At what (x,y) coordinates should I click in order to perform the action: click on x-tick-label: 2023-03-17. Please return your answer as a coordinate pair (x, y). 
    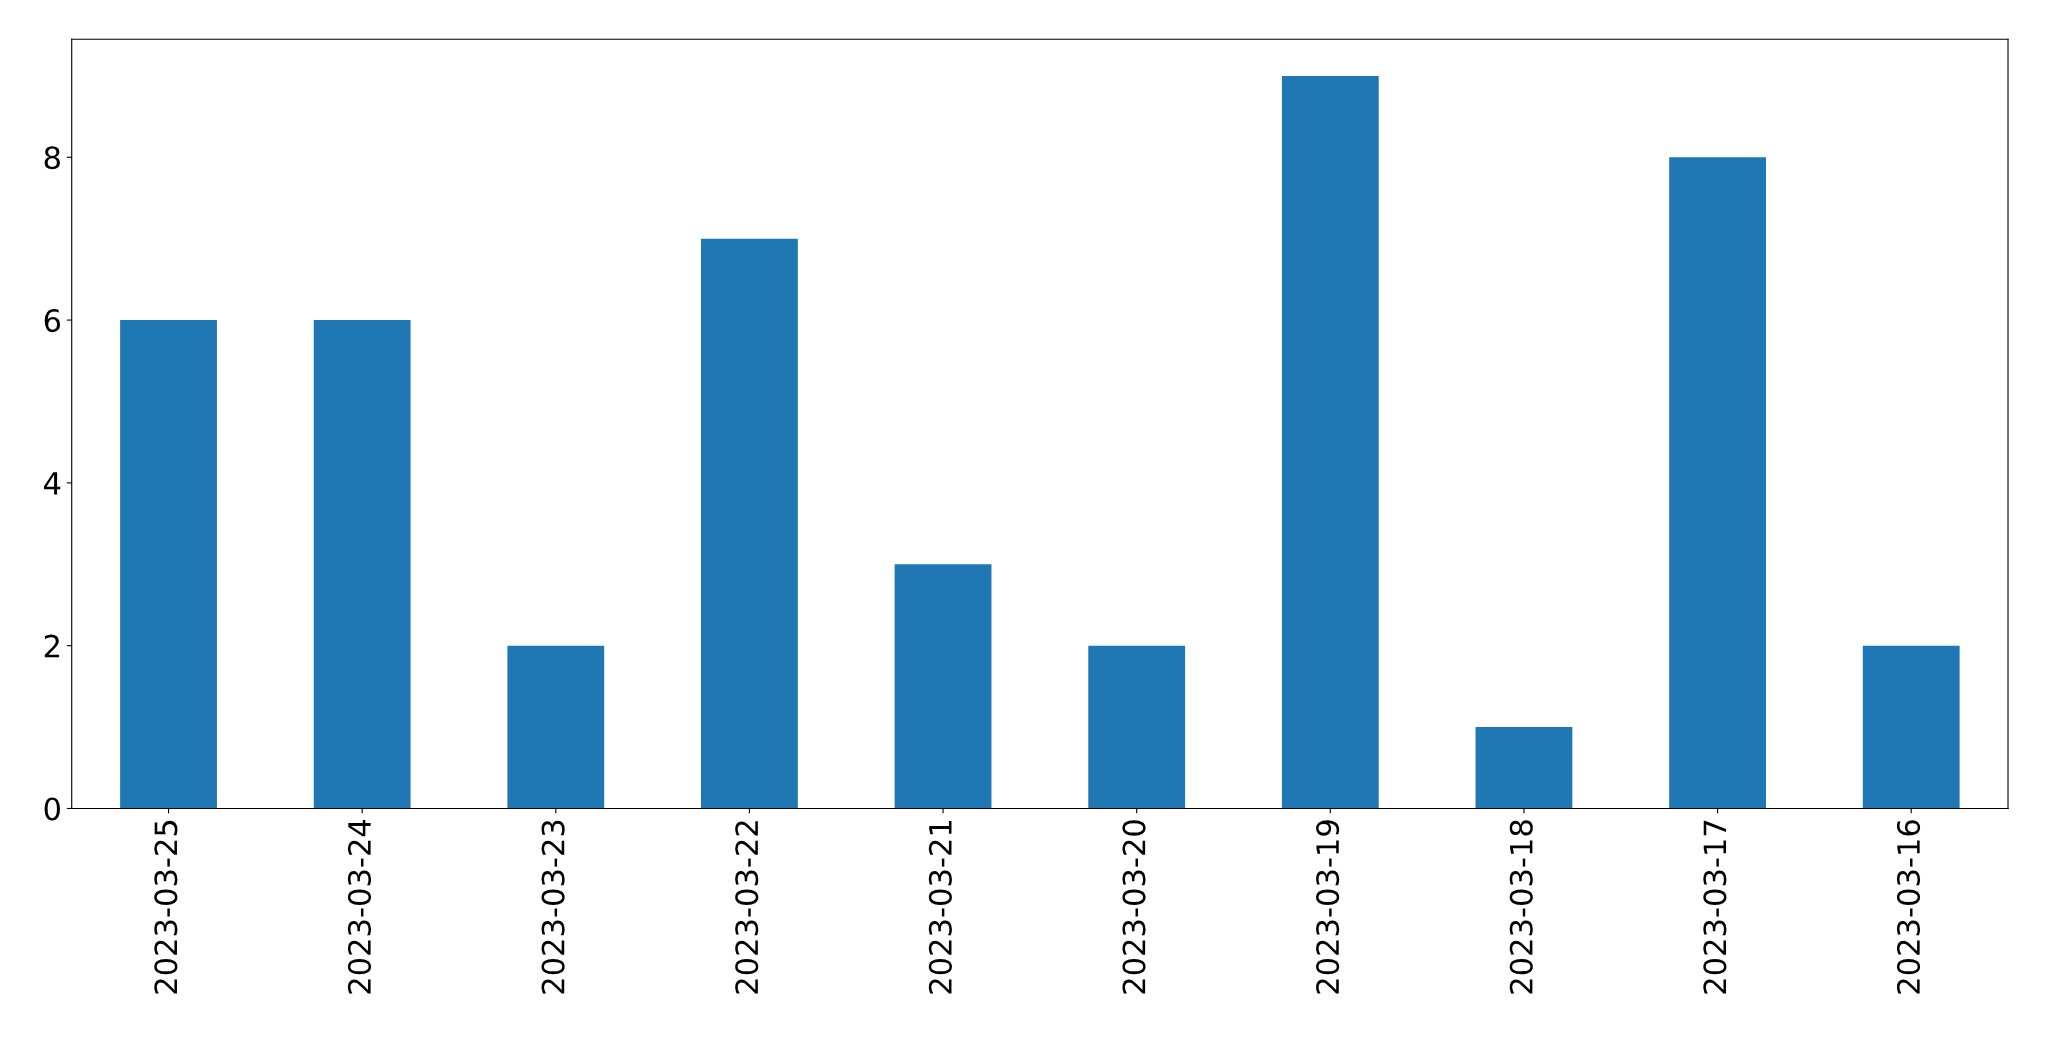
    Looking at the image, I should click on (1715, 907).